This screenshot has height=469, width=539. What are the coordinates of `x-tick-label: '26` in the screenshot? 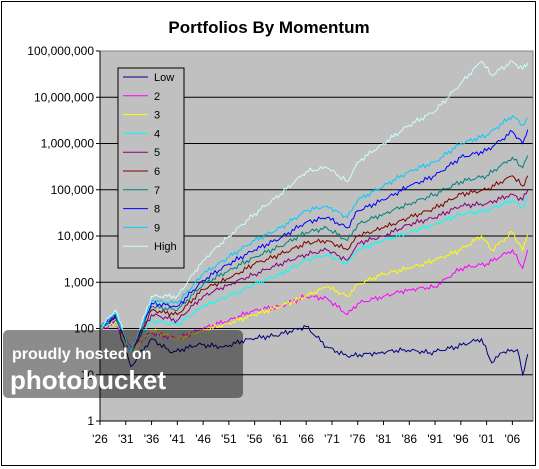 It's located at (100, 439).